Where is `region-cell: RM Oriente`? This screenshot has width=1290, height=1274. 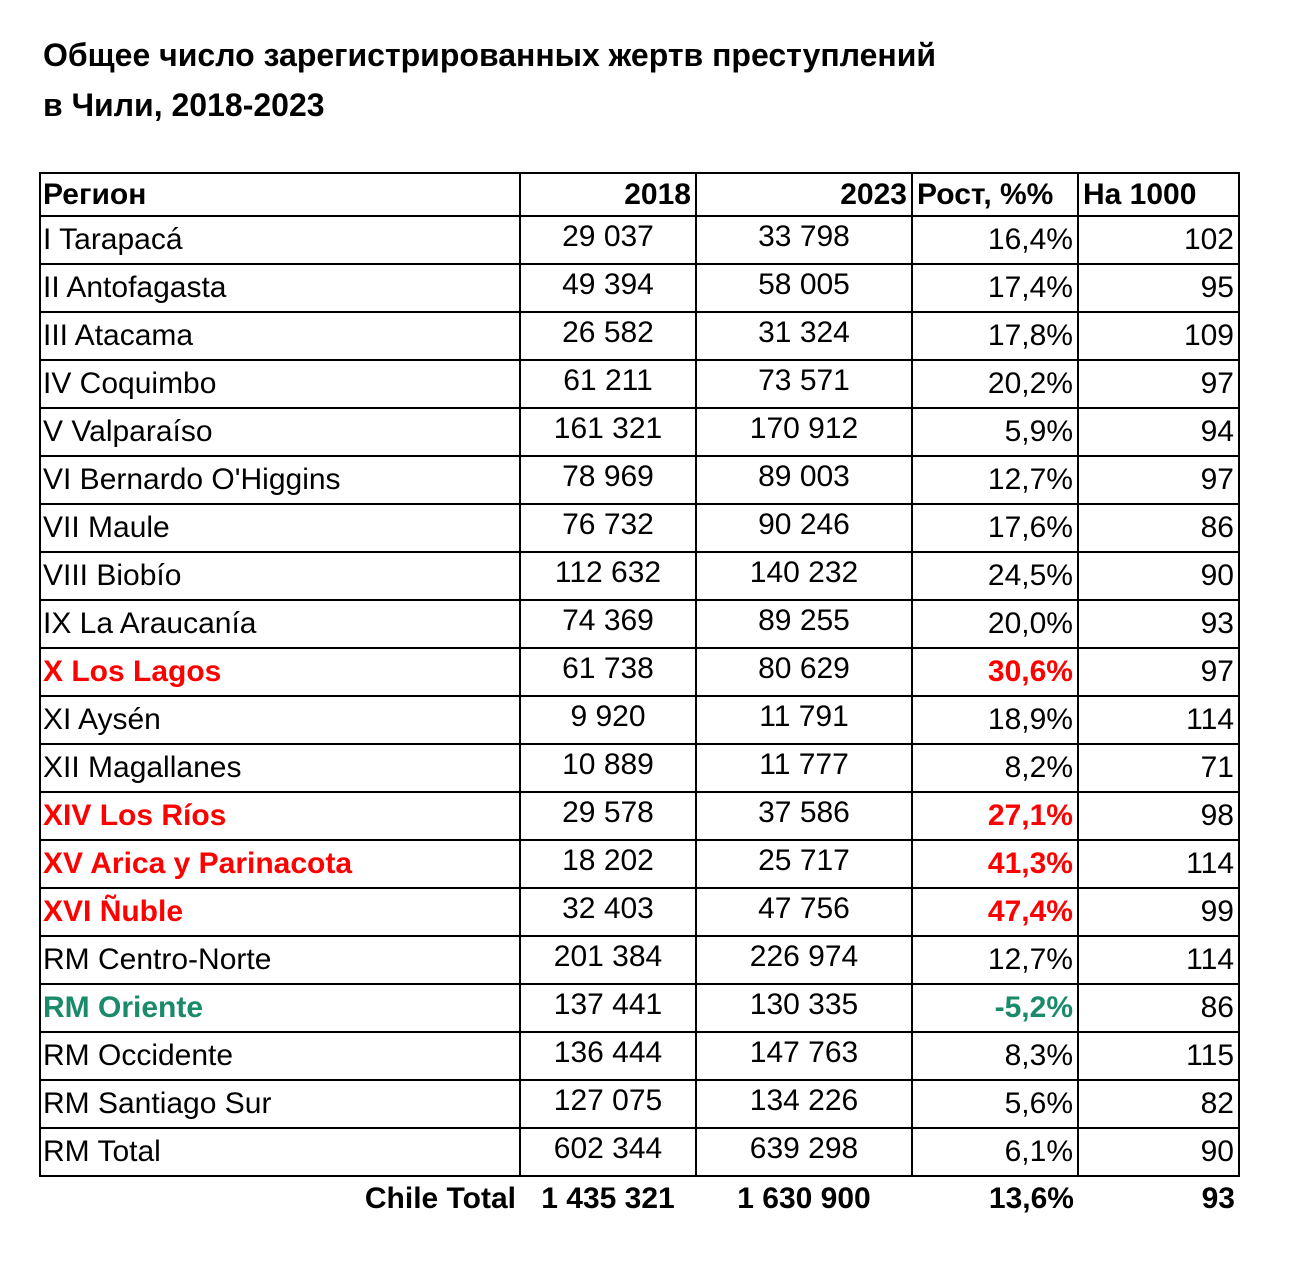 region-cell: RM Oriente is located at coordinates (280, 1008).